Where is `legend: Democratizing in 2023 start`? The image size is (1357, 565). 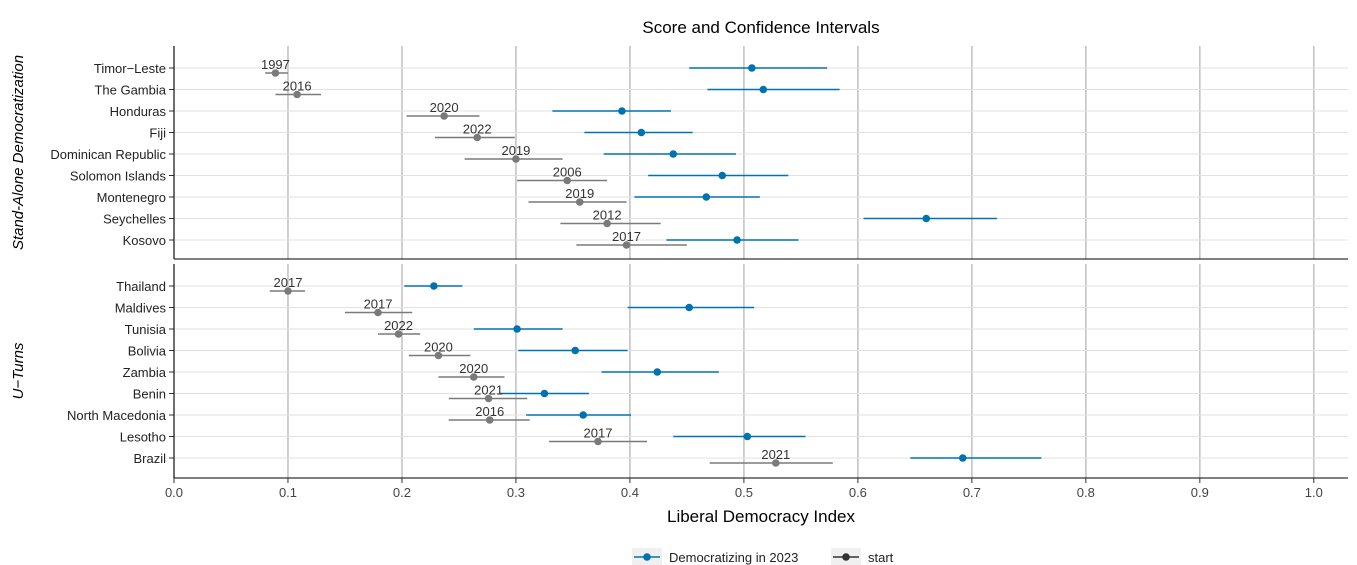 legend: Democratizing in 2023 start is located at coordinates (763, 556).